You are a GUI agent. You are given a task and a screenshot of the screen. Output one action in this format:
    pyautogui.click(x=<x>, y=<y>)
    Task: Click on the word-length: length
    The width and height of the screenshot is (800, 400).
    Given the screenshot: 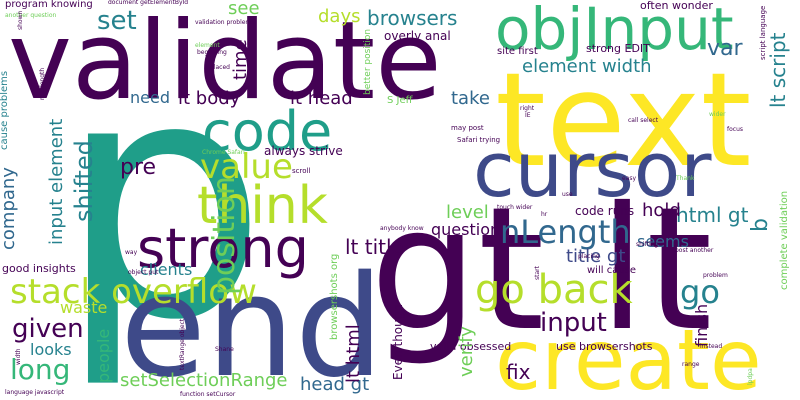 What is the action you would take?
    pyautogui.click(x=122, y=70)
    